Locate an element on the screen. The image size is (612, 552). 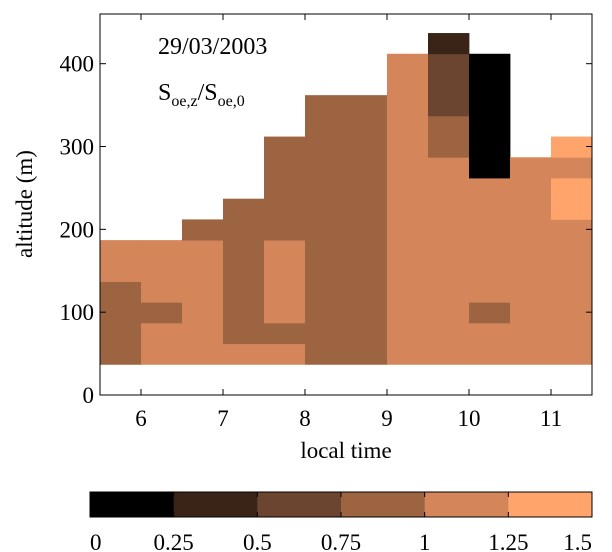
x-tick-label: 8 is located at coordinates (305, 418).